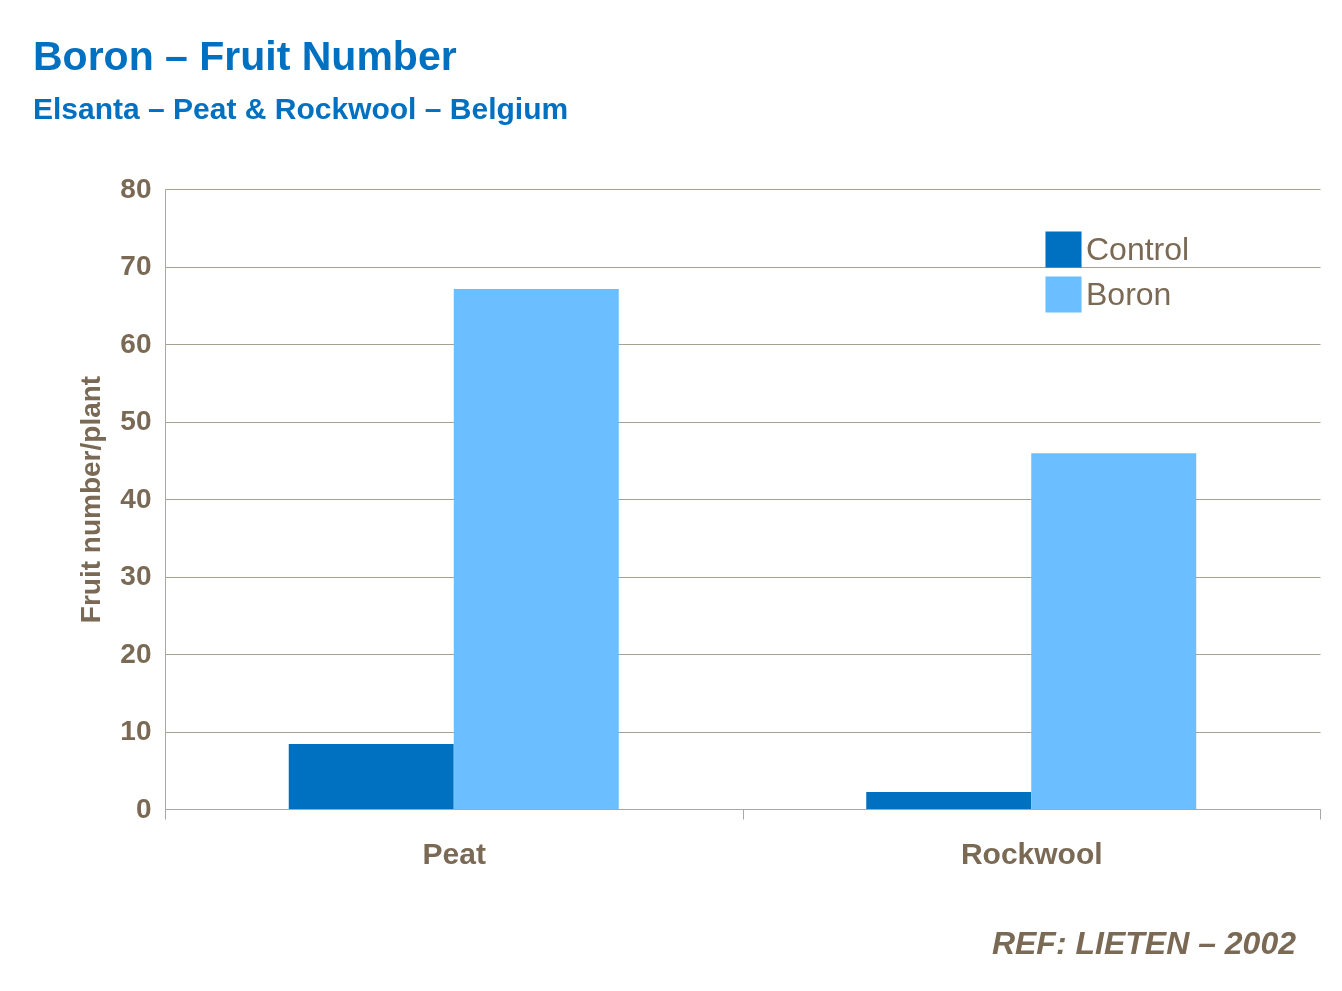  Describe the element at coordinates (136, 498) in the screenshot. I see `y-tick-label: 40` at that location.